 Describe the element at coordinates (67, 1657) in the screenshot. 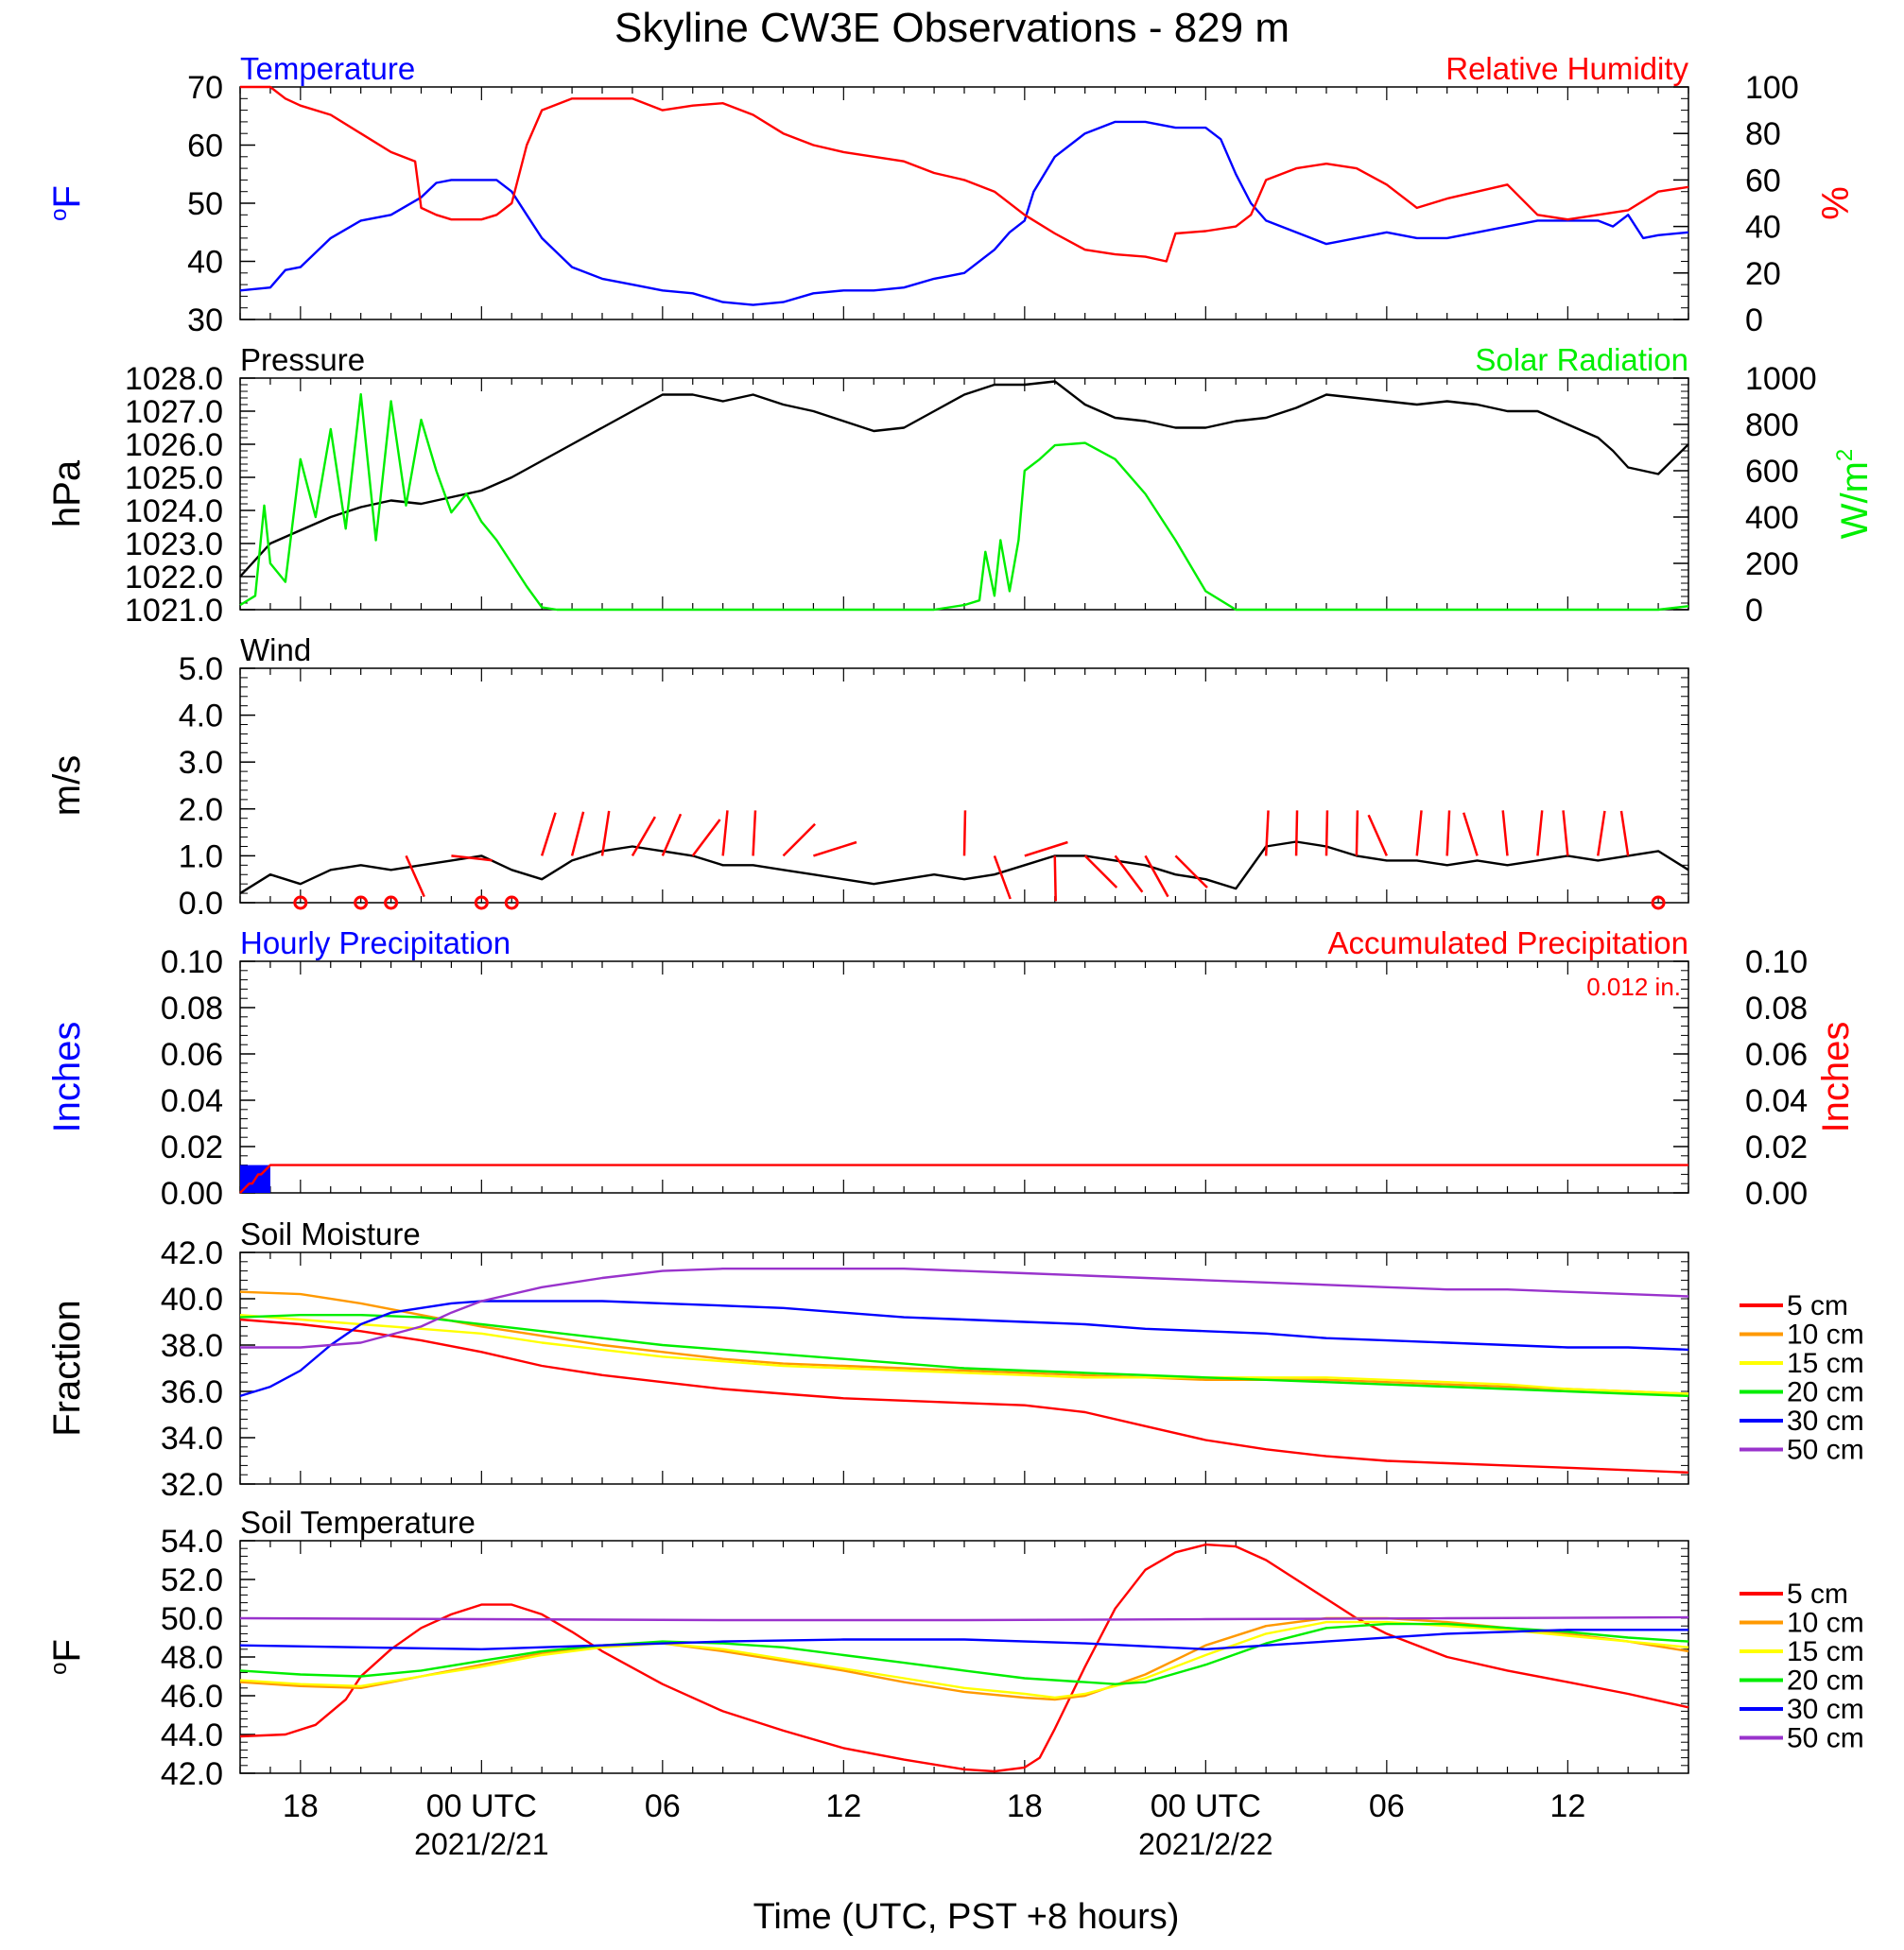

I see `y-axis-title-left: oF` at that location.